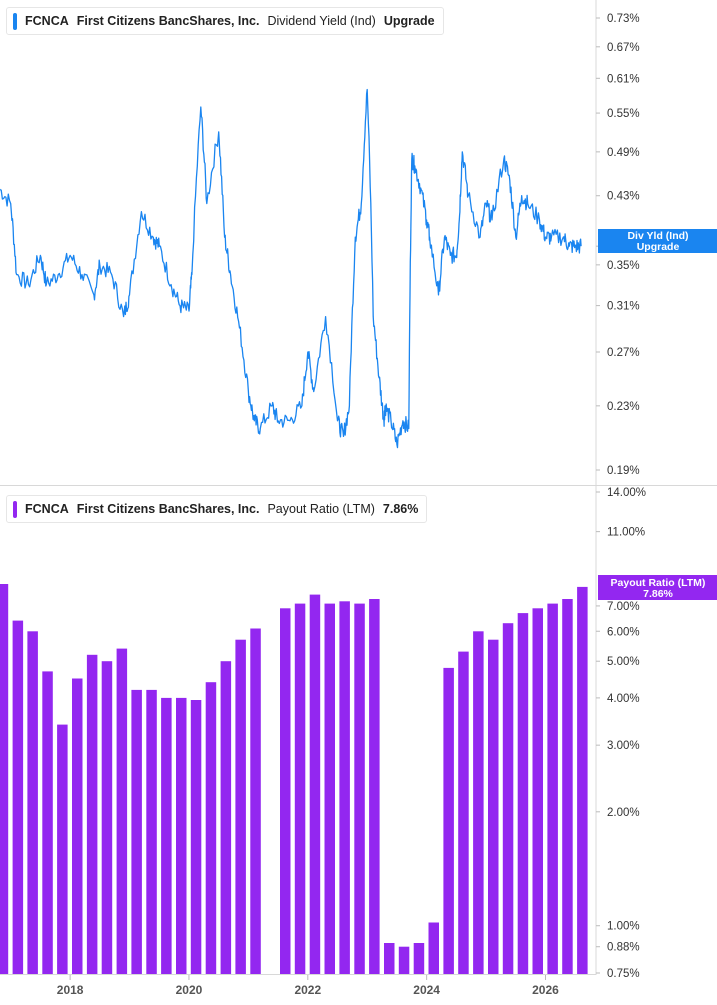 The image size is (717, 1005). Describe the element at coordinates (658, 247) in the screenshot. I see `top-value-tag-line2: Upgrade` at that location.